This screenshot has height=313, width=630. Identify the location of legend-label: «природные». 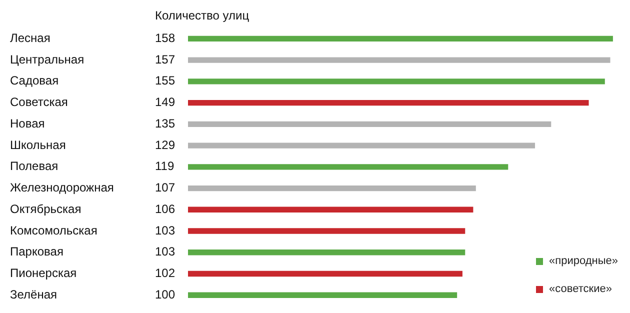
(583, 261).